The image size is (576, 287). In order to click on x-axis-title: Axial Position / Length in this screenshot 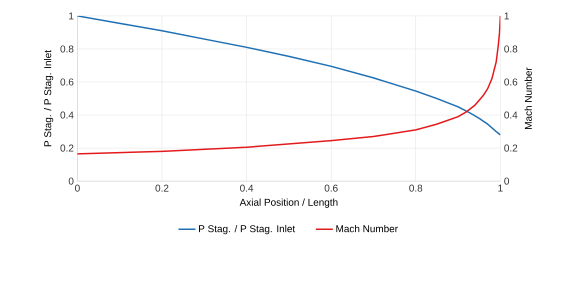, I will do `click(289, 203)`.